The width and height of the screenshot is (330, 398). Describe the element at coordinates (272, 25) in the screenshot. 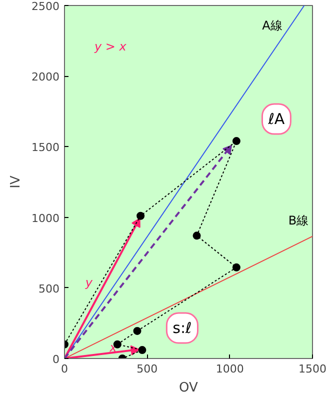

I see `series-label: A線` at that location.